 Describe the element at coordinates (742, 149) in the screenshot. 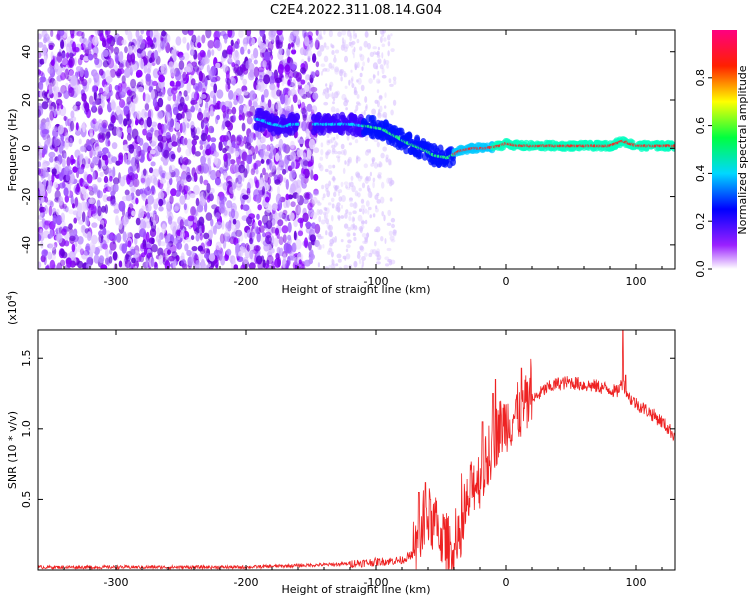

I see `colorbar-label: Normalized spectral amplitude` at that location.